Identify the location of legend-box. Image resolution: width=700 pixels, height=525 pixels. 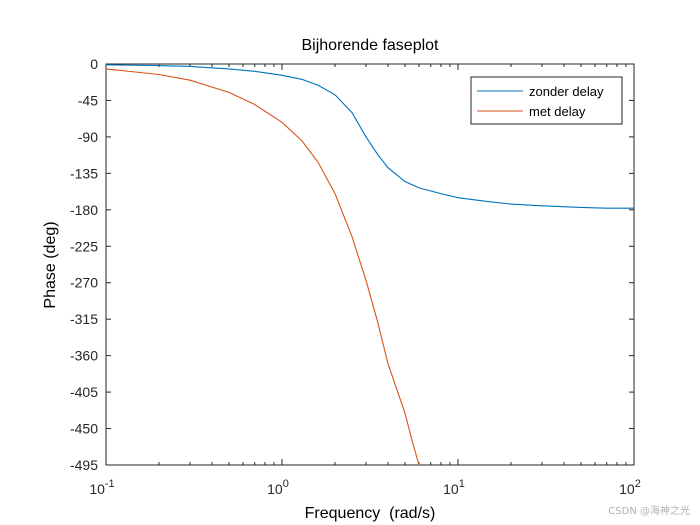
(546, 100).